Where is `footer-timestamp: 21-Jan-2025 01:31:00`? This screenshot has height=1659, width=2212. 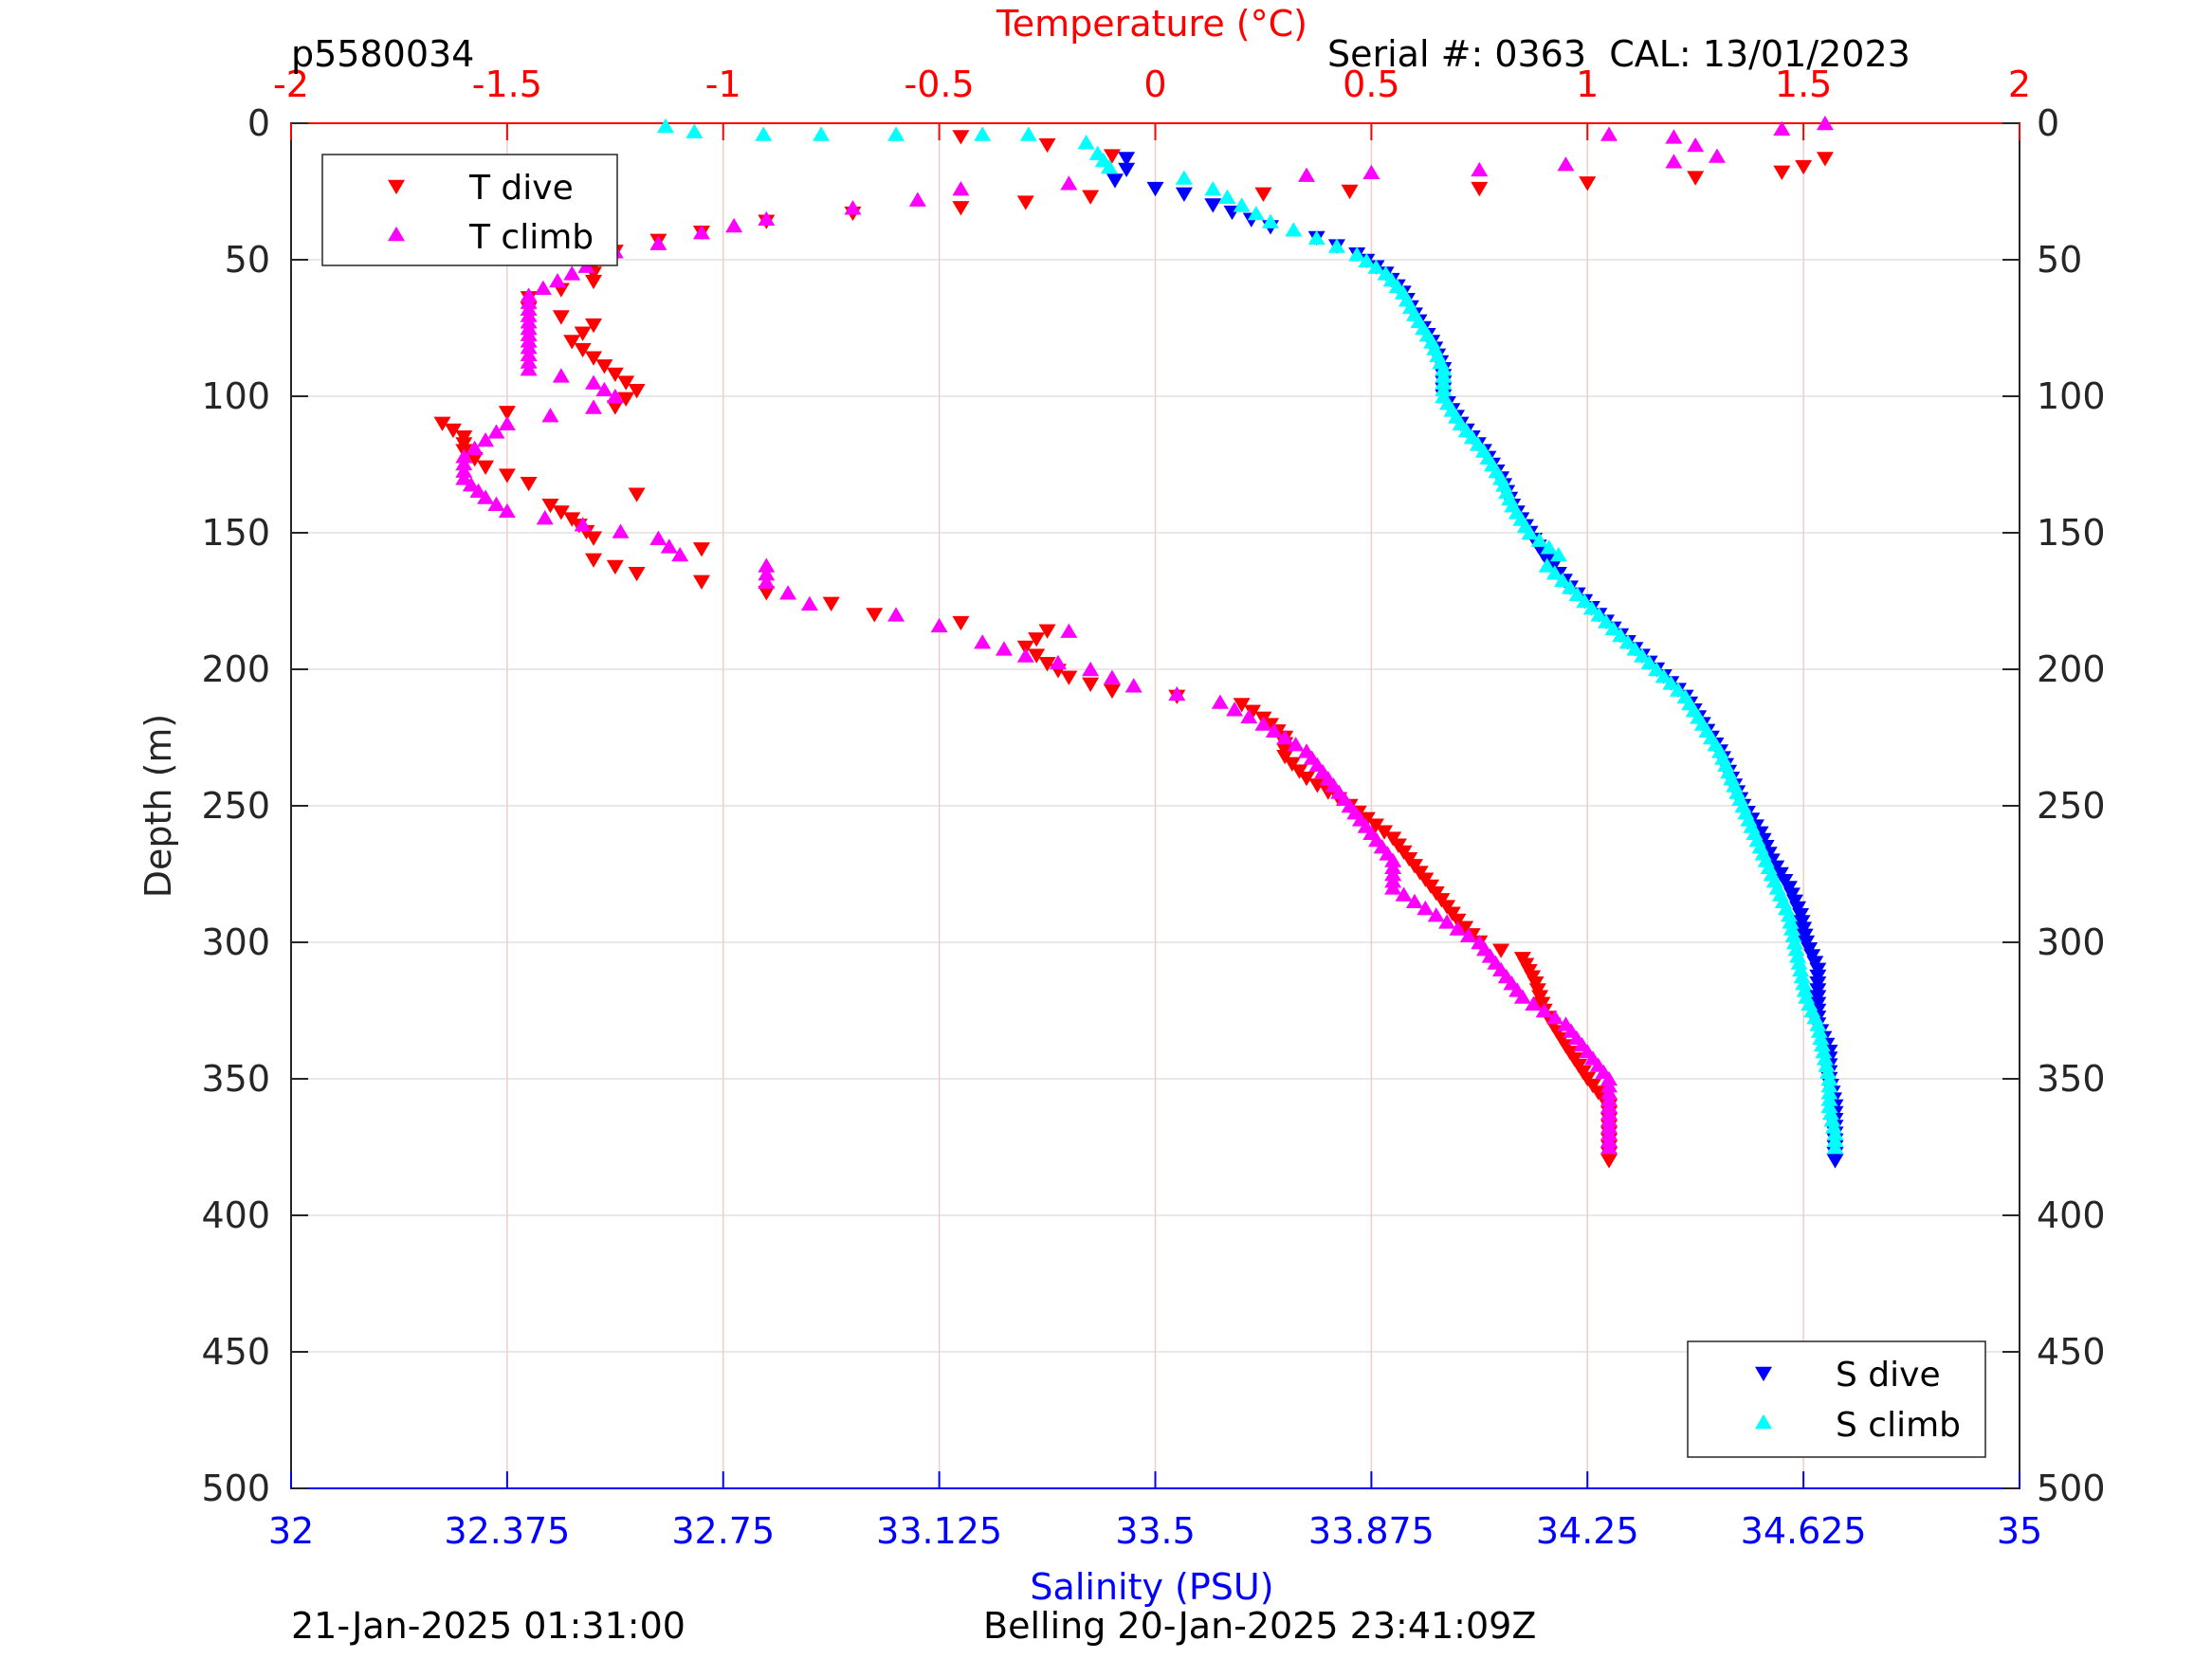 footer-timestamp: 21-Jan-2025 01:31:00 is located at coordinates (488, 1626).